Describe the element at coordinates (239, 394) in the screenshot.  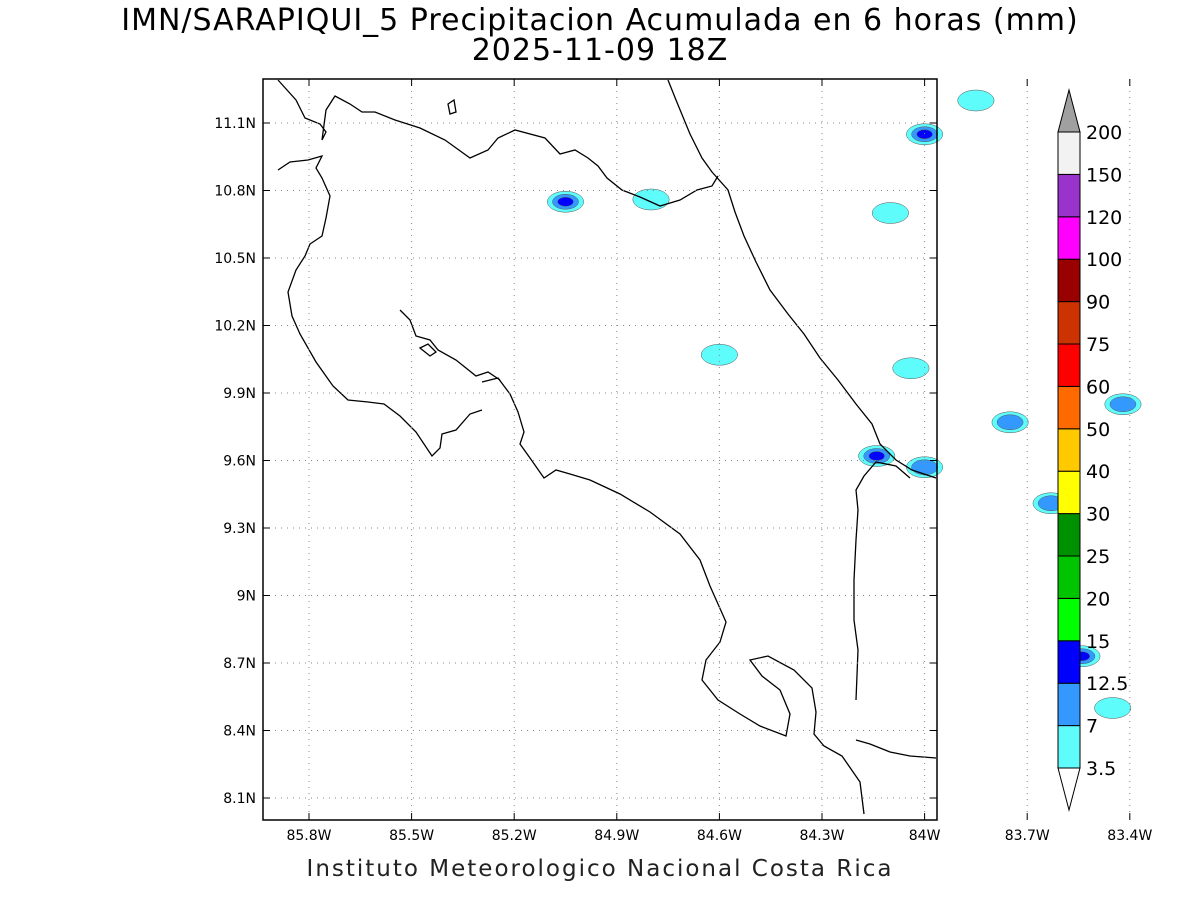
I see `y-tick-label: 9.9N` at that location.